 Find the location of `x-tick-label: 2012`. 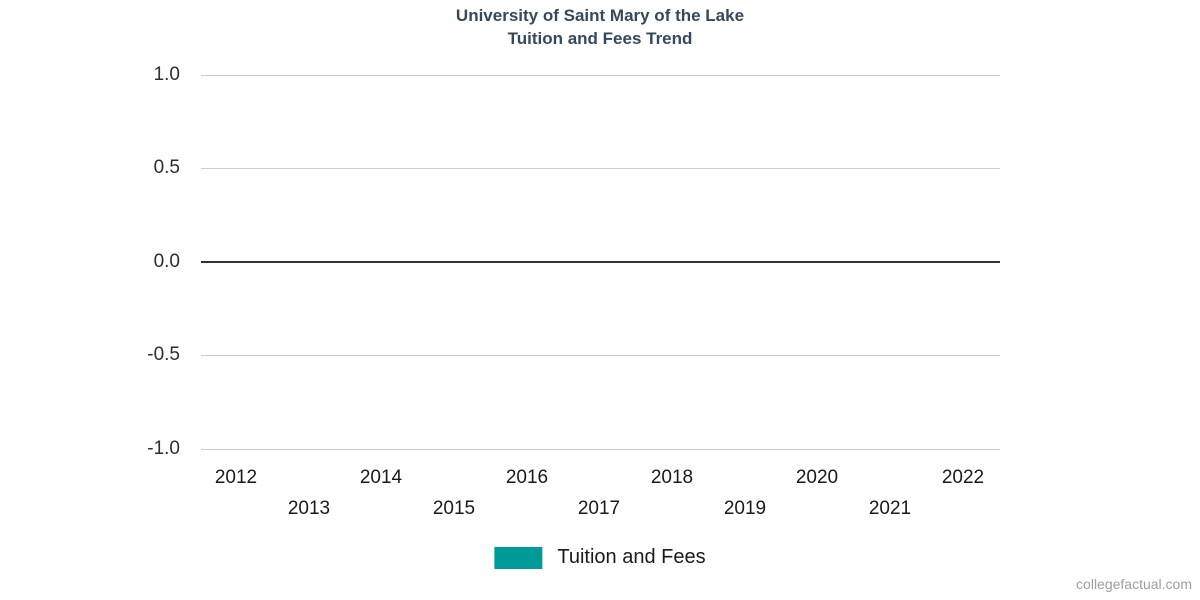

x-tick-label: 2012 is located at coordinates (236, 477).